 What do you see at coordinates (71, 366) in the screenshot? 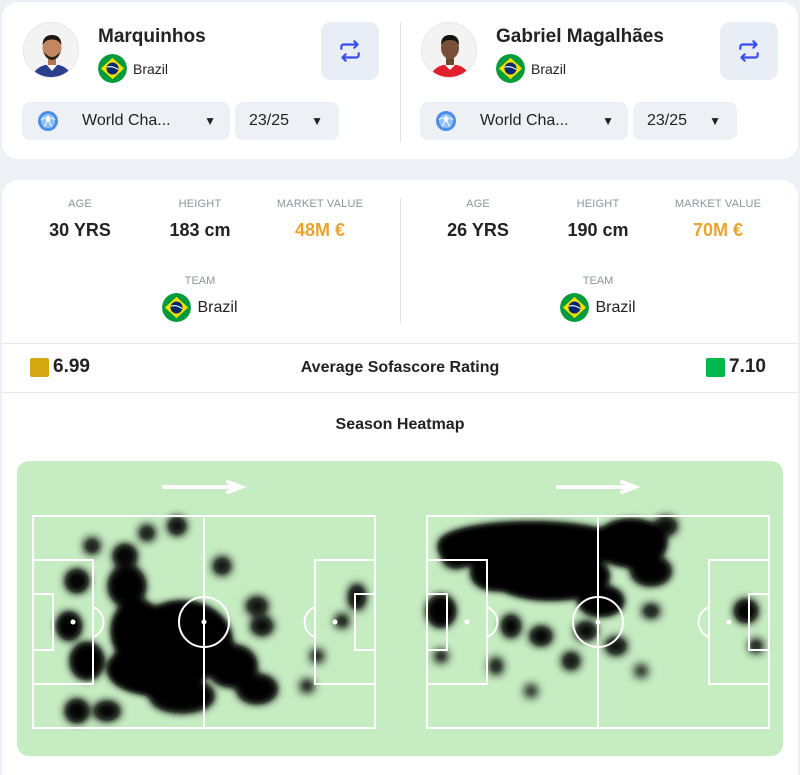
I see `rating-value: 6.99` at bounding box center [71, 366].